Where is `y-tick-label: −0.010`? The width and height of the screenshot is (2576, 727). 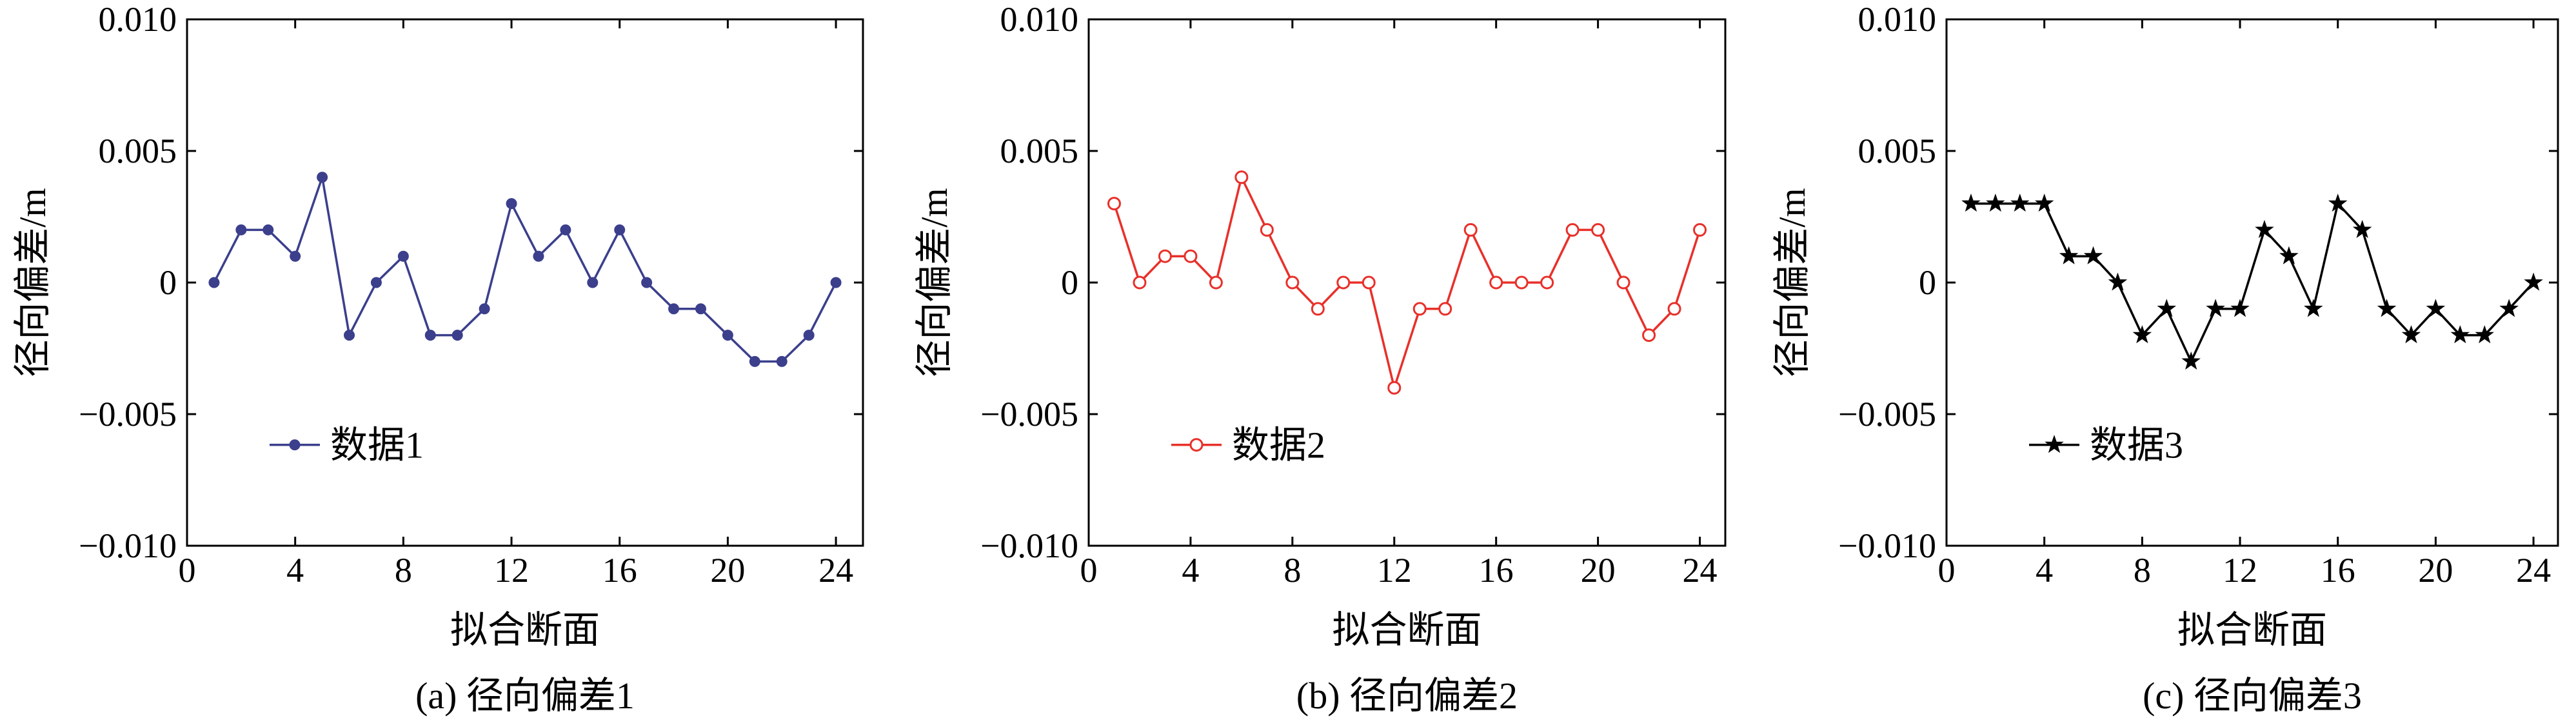 y-tick-label: −0.010 is located at coordinates (1887, 545).